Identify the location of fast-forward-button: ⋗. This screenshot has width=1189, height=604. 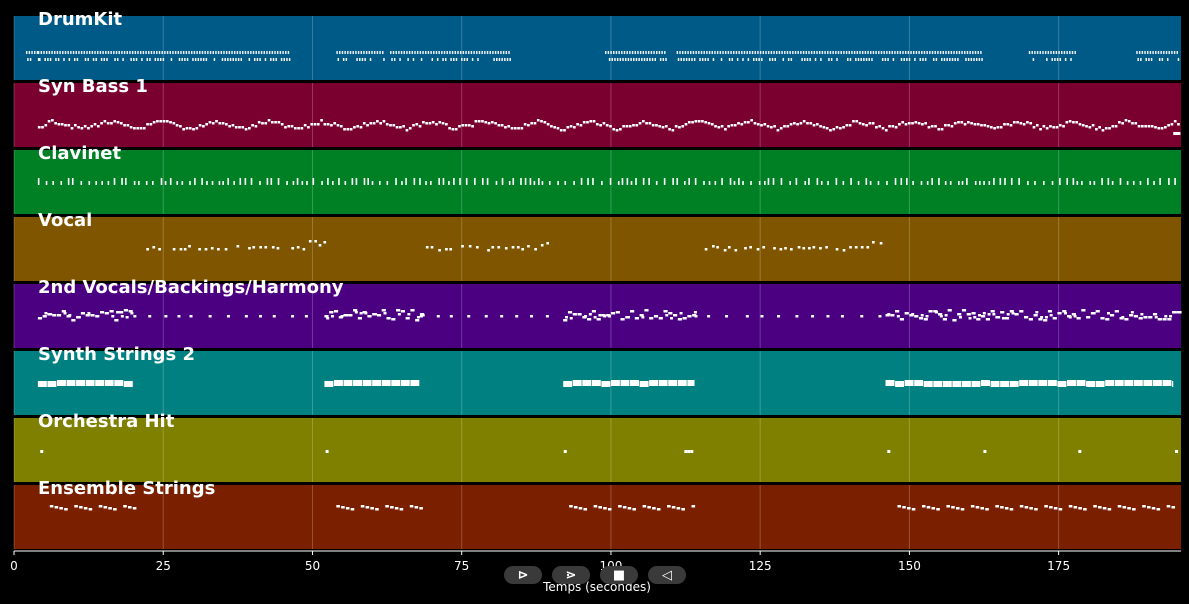
(571, 575).